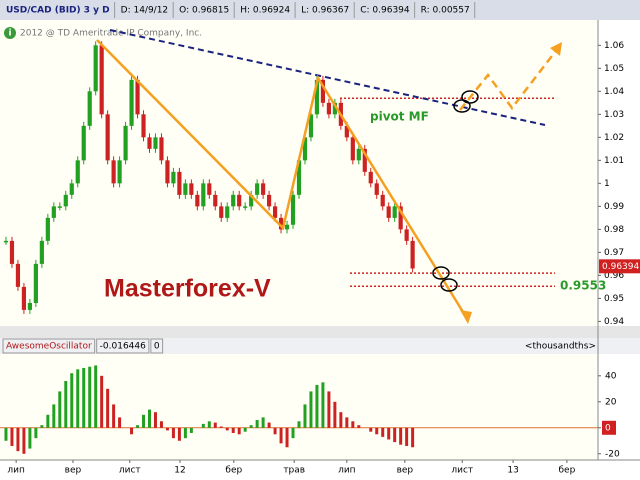 The image size is (640, 480). What do you see at coordinates (111, 34) in the screenshot?
I see `copyright: 2012 @ TD Ameritrade IP Company, Inc.` at bounding box center [111, 34].